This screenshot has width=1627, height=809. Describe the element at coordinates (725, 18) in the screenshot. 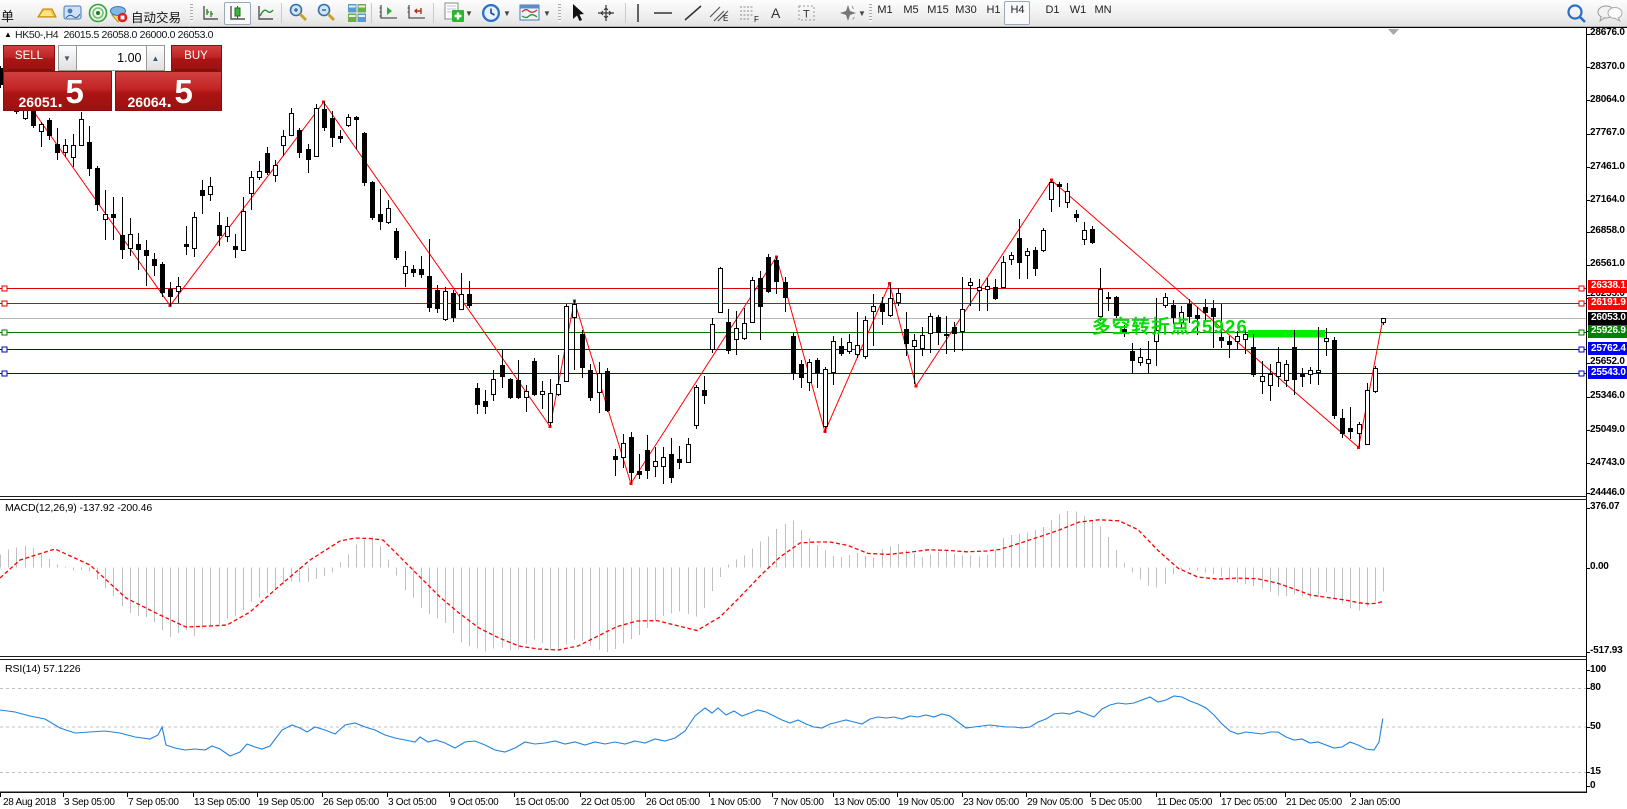

I see `svg-text: E` at that location.